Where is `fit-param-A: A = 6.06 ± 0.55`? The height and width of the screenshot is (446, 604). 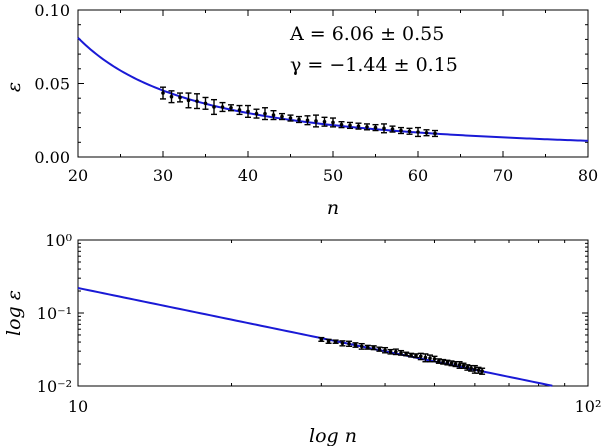 fit-param-A: A = 6.06 ± 0.55 is located at coordinates (366, 34).